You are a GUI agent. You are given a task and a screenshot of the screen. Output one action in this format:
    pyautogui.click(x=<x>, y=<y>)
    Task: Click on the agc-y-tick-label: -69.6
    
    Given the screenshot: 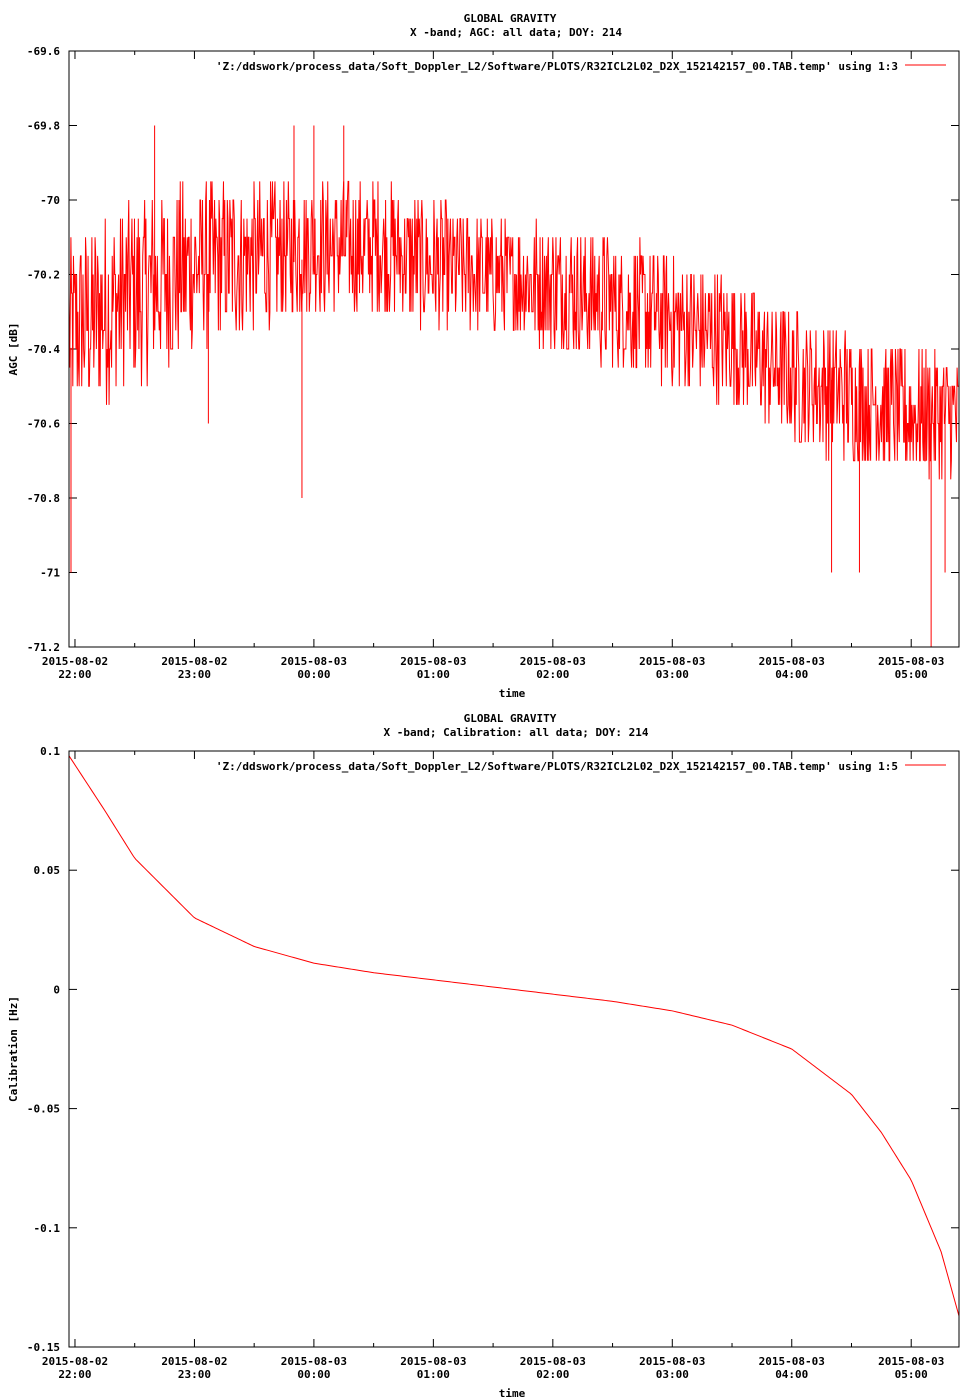 What is the action you would take?
    pyautogui.click(x=43, y=51)
    